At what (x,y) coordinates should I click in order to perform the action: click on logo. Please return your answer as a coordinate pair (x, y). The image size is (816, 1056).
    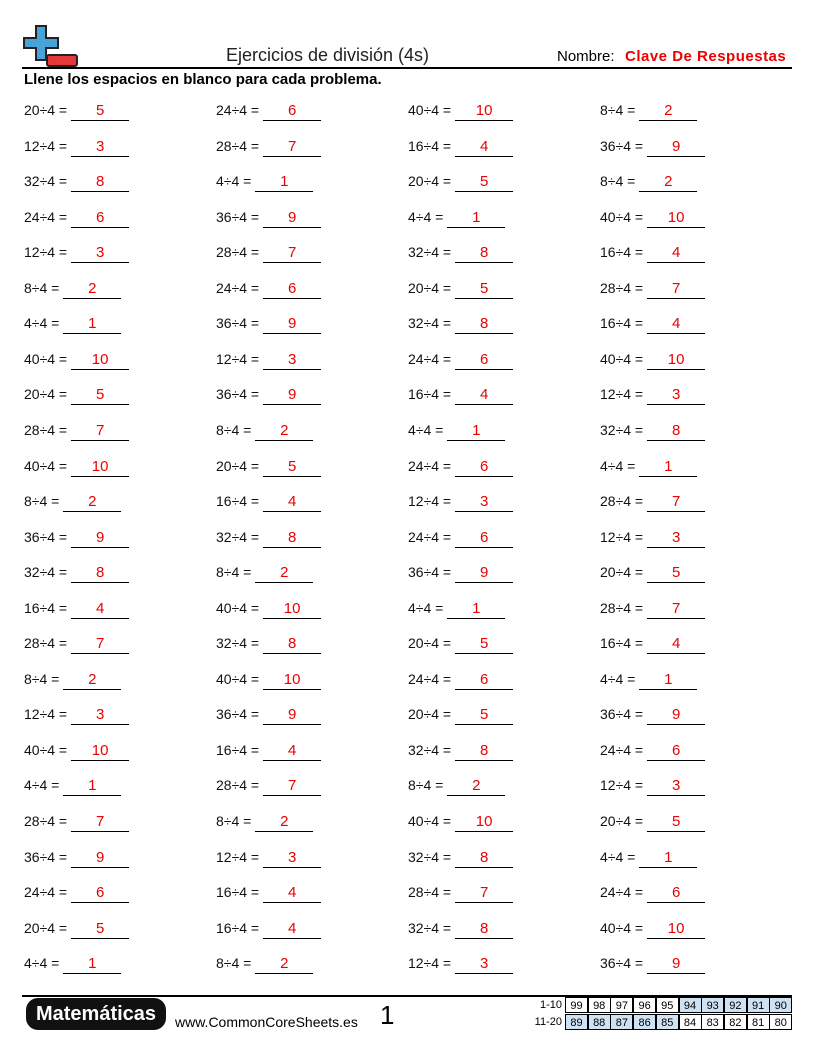
    Looking at the image, I should click on (50, 46).